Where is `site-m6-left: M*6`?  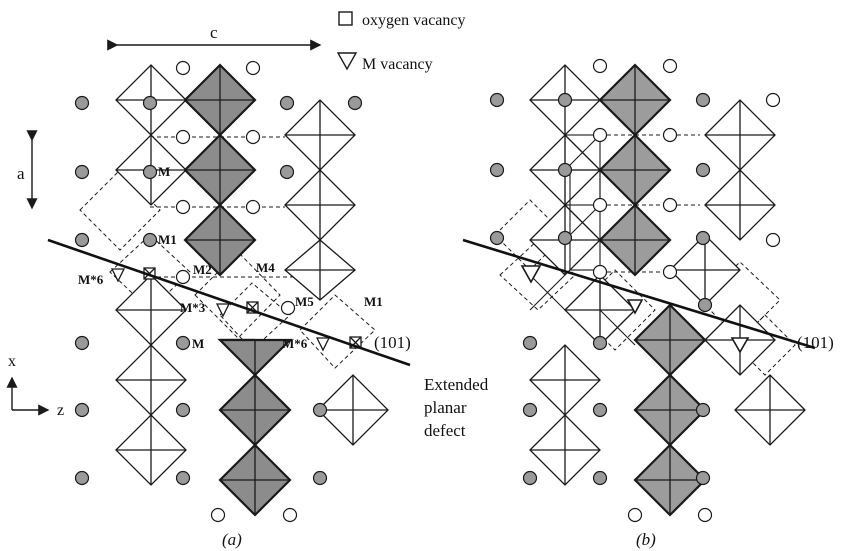
site-m6-left: M*6 is located at coordinates (91, 279).